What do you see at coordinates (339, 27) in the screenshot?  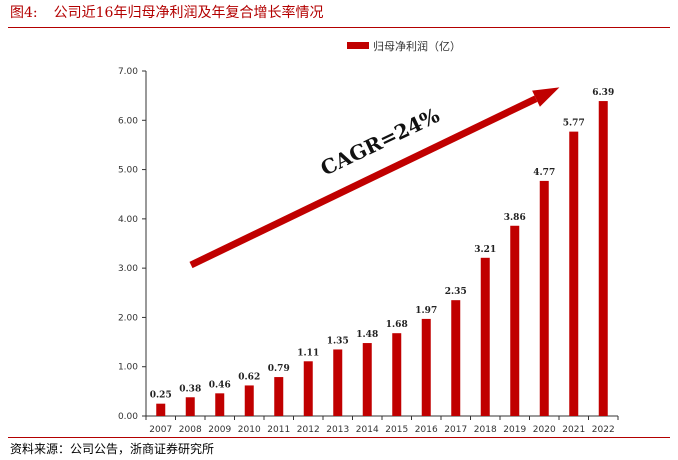 I see `title-divider` at bounding box center [339, 27].